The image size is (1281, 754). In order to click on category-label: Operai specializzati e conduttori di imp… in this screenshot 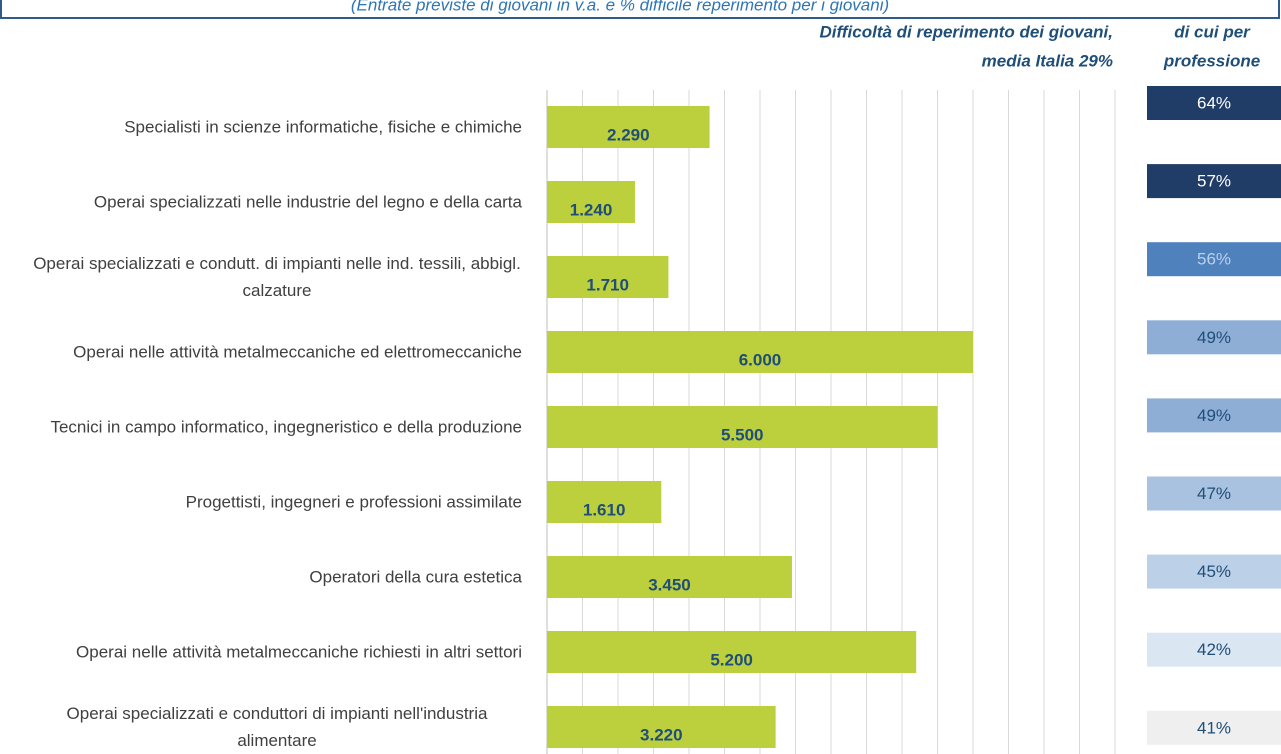, I will do `click(277, 727)`.